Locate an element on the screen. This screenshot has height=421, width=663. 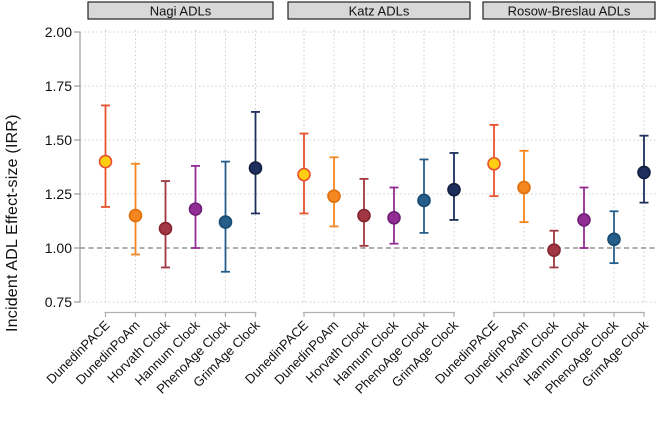
y-tick-label-1.5: 1.50 is located at coordinates (58, 140).